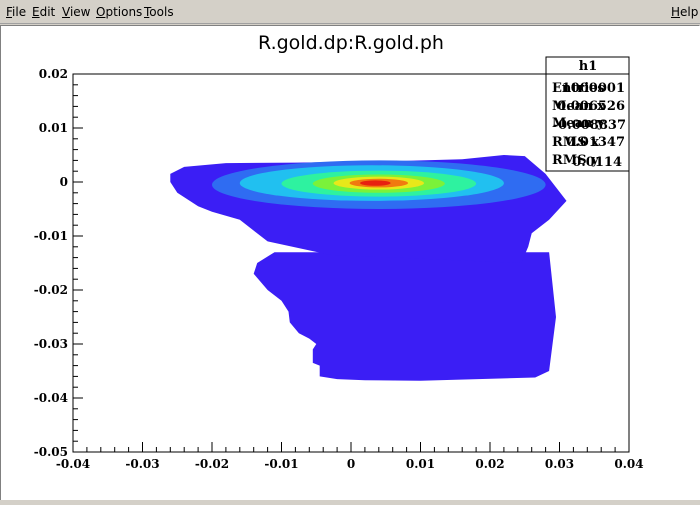 The height and width of the screenshot is (505, 700). I want to click on menu-file: File, so click(16, 12).